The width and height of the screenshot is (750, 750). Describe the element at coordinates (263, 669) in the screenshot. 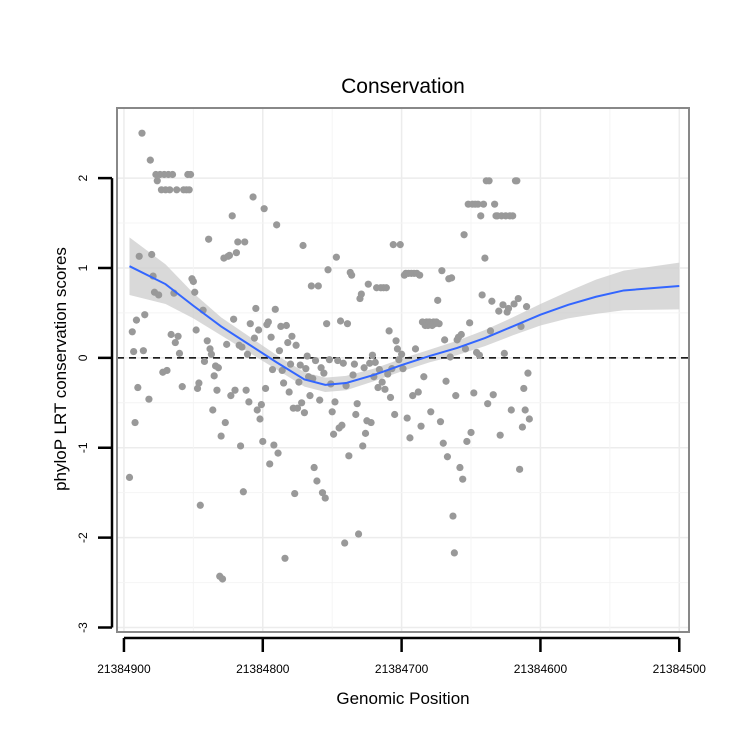

I see `x-tick-label: 21384800` at that location.